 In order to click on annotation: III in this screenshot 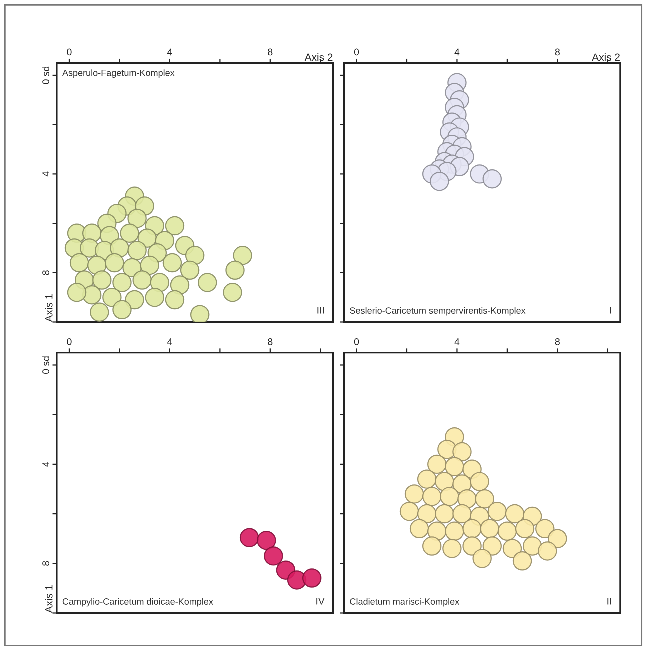, I will do `click(321, 310)`.